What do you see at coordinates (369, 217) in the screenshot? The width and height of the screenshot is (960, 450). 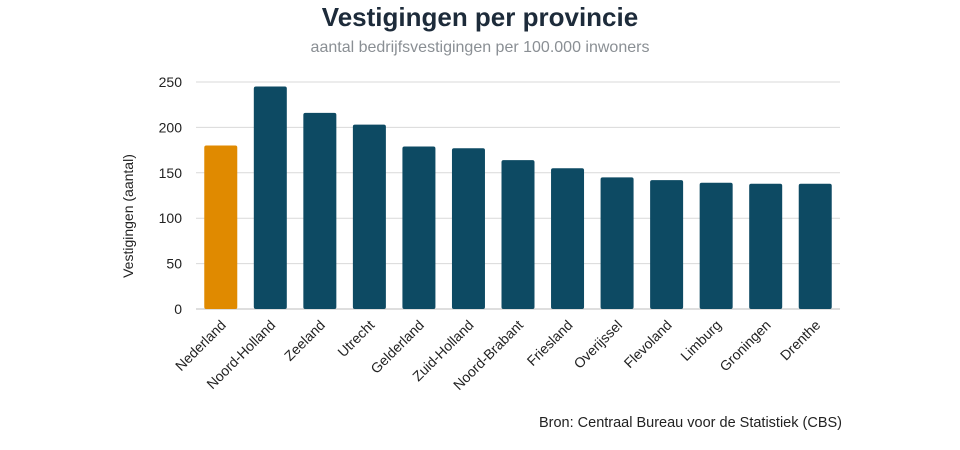 I see `bar-utrecht` at bounding box center [369, 217].